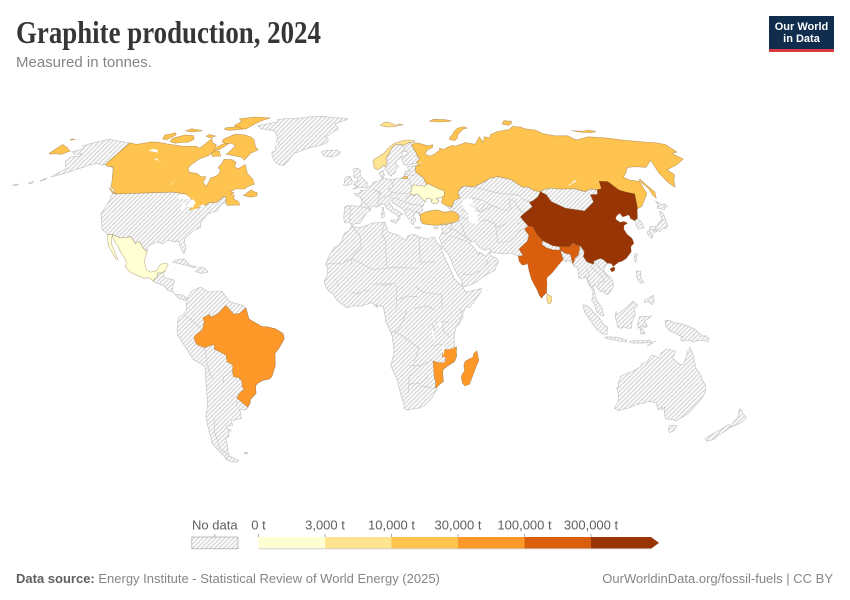 The height and width of the screenshot is (600, 850). Describe the element at coordinates (591, 525) in the screenshot. I see `svg-text: 300,000 t` at that location.